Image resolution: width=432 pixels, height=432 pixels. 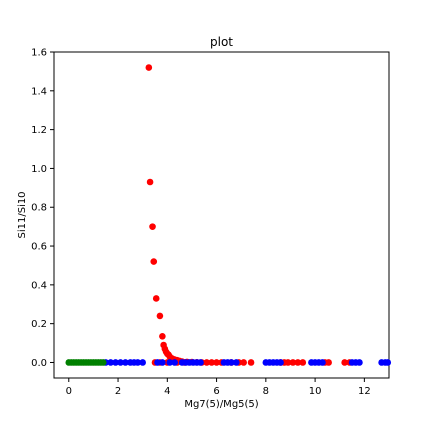 I want to click on y-axis-ticks: 0.0 0.2 0.4 0.6 0.8 1.0 1.2 1.4 1.6, so click(x=42, y=208).